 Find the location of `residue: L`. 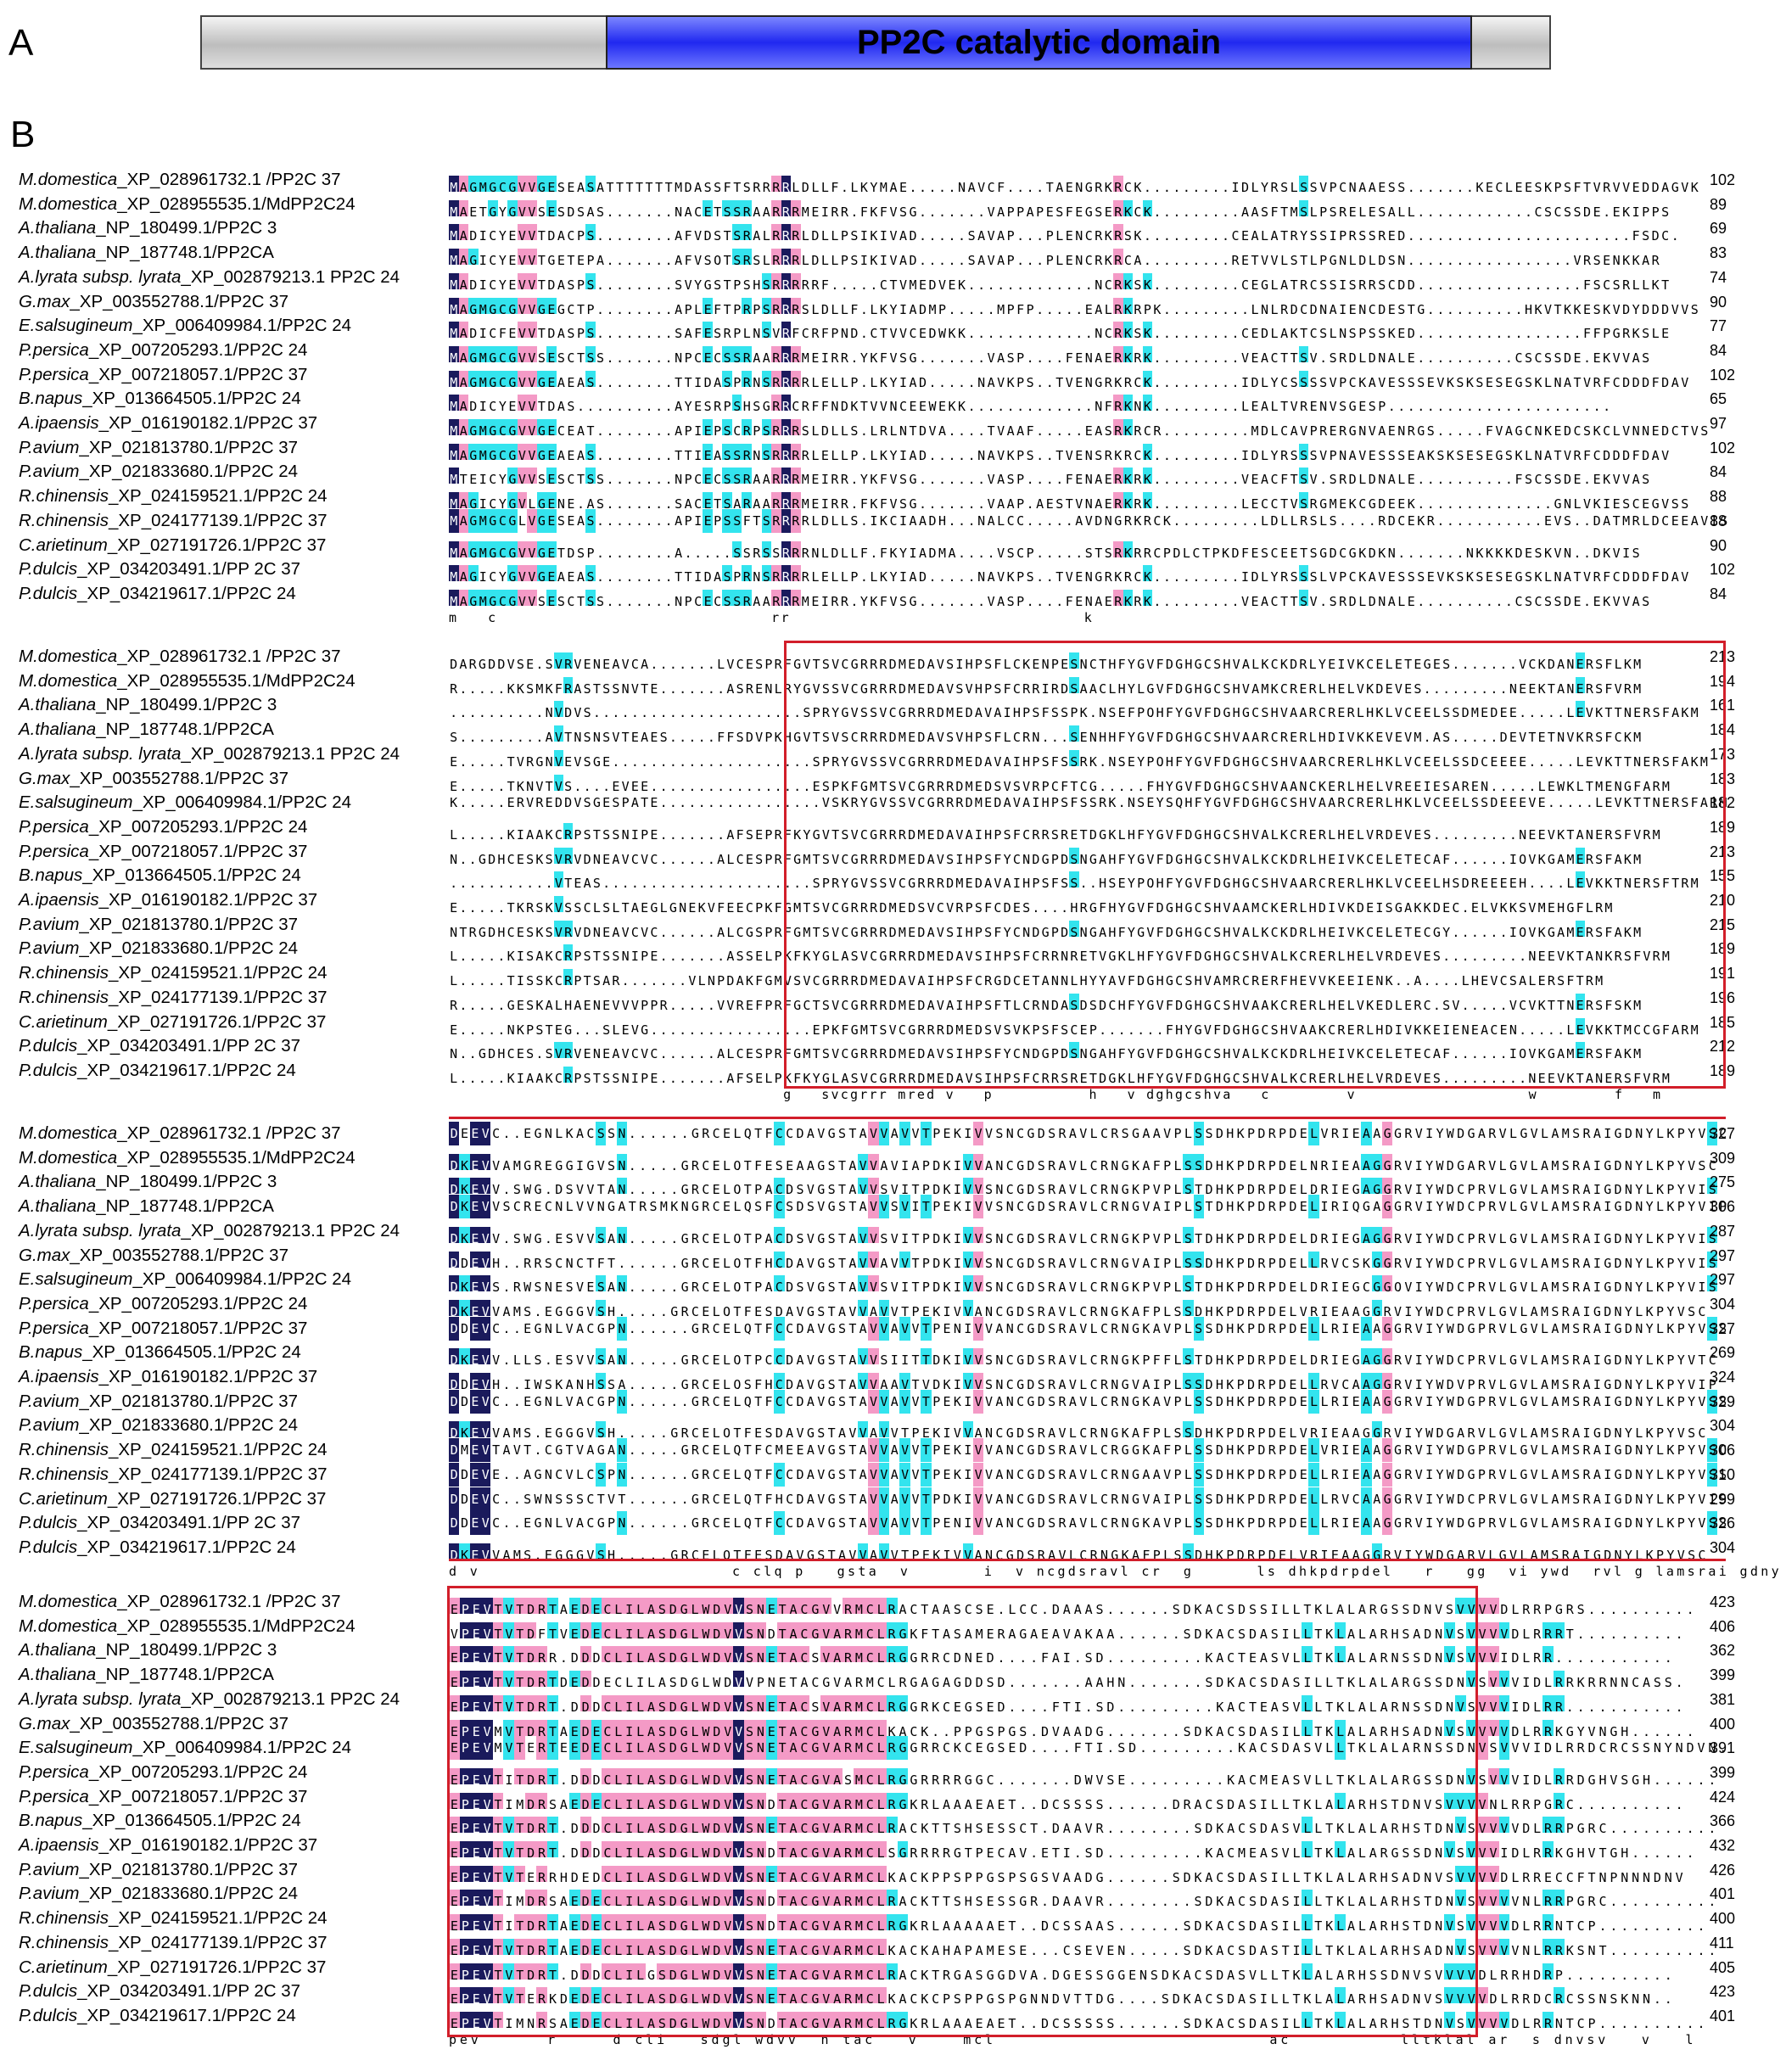

residue: L is located at coordinates (815, 380).